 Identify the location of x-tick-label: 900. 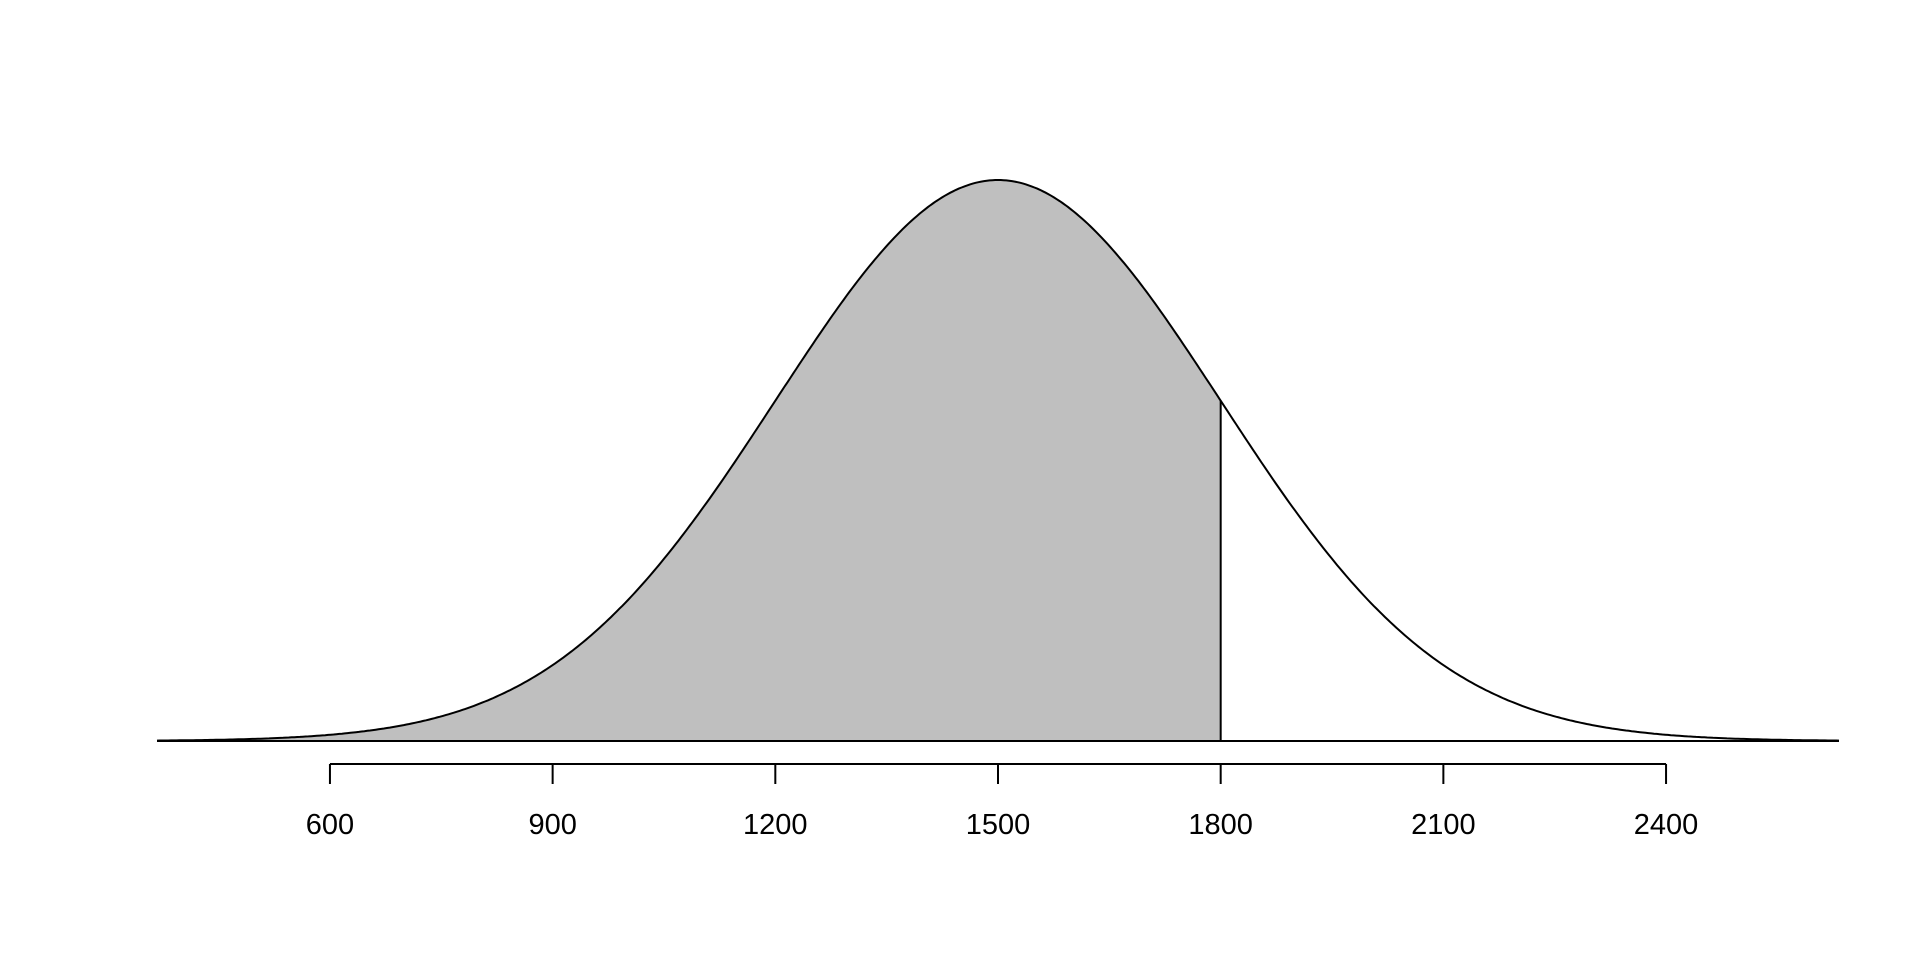
(552, 825).